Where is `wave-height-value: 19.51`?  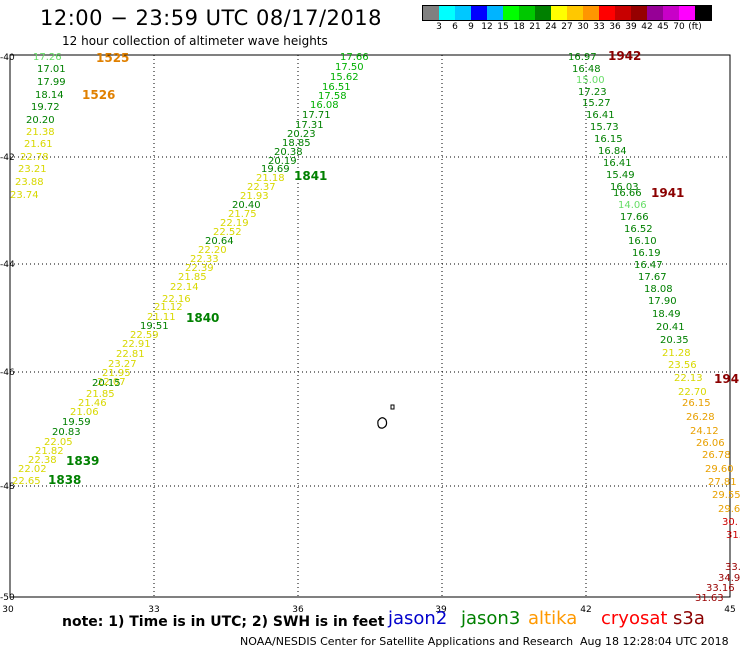 wave-height-value: 19.51 is located at coordinates (154, 326).